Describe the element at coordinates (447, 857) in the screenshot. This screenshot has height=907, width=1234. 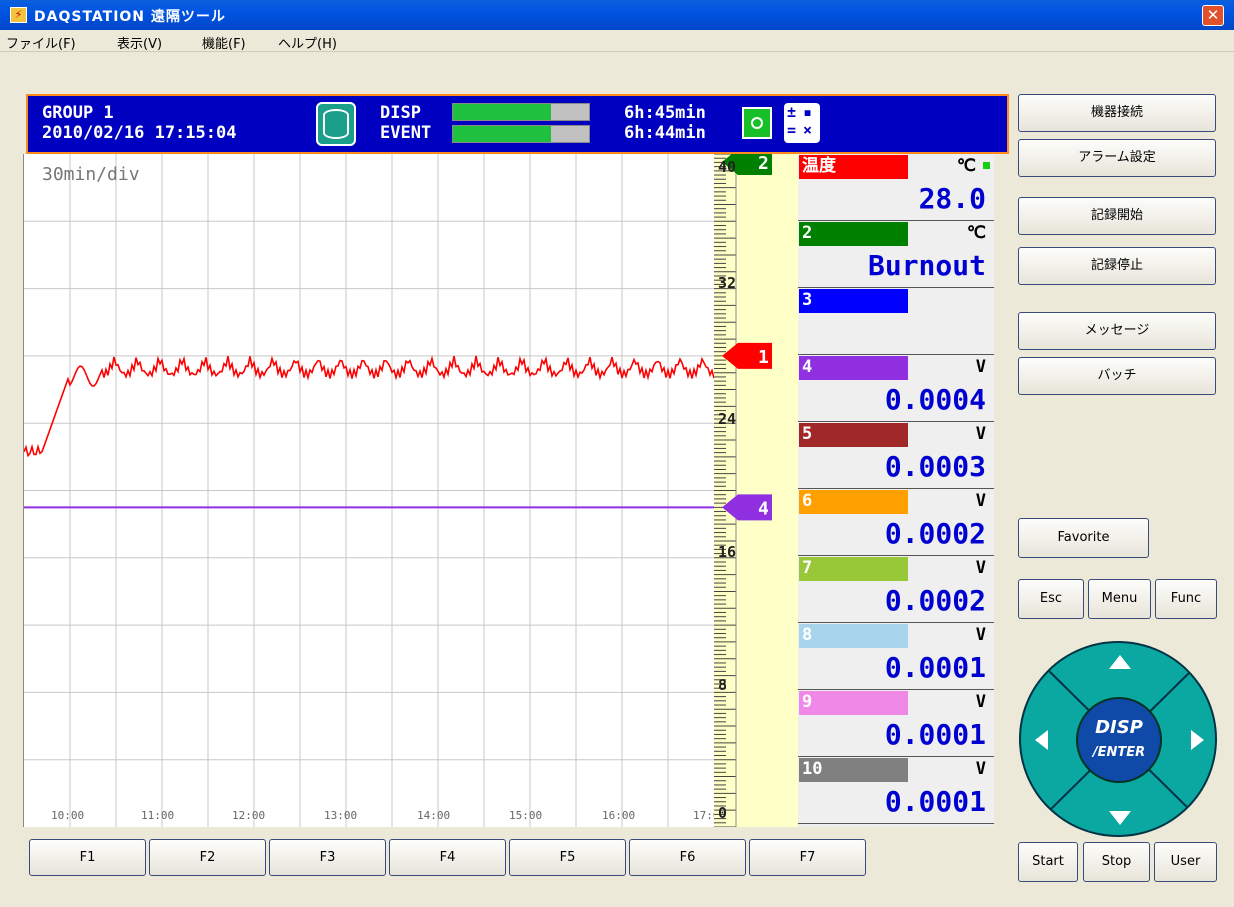
I see `f4-button: F4` at that location.